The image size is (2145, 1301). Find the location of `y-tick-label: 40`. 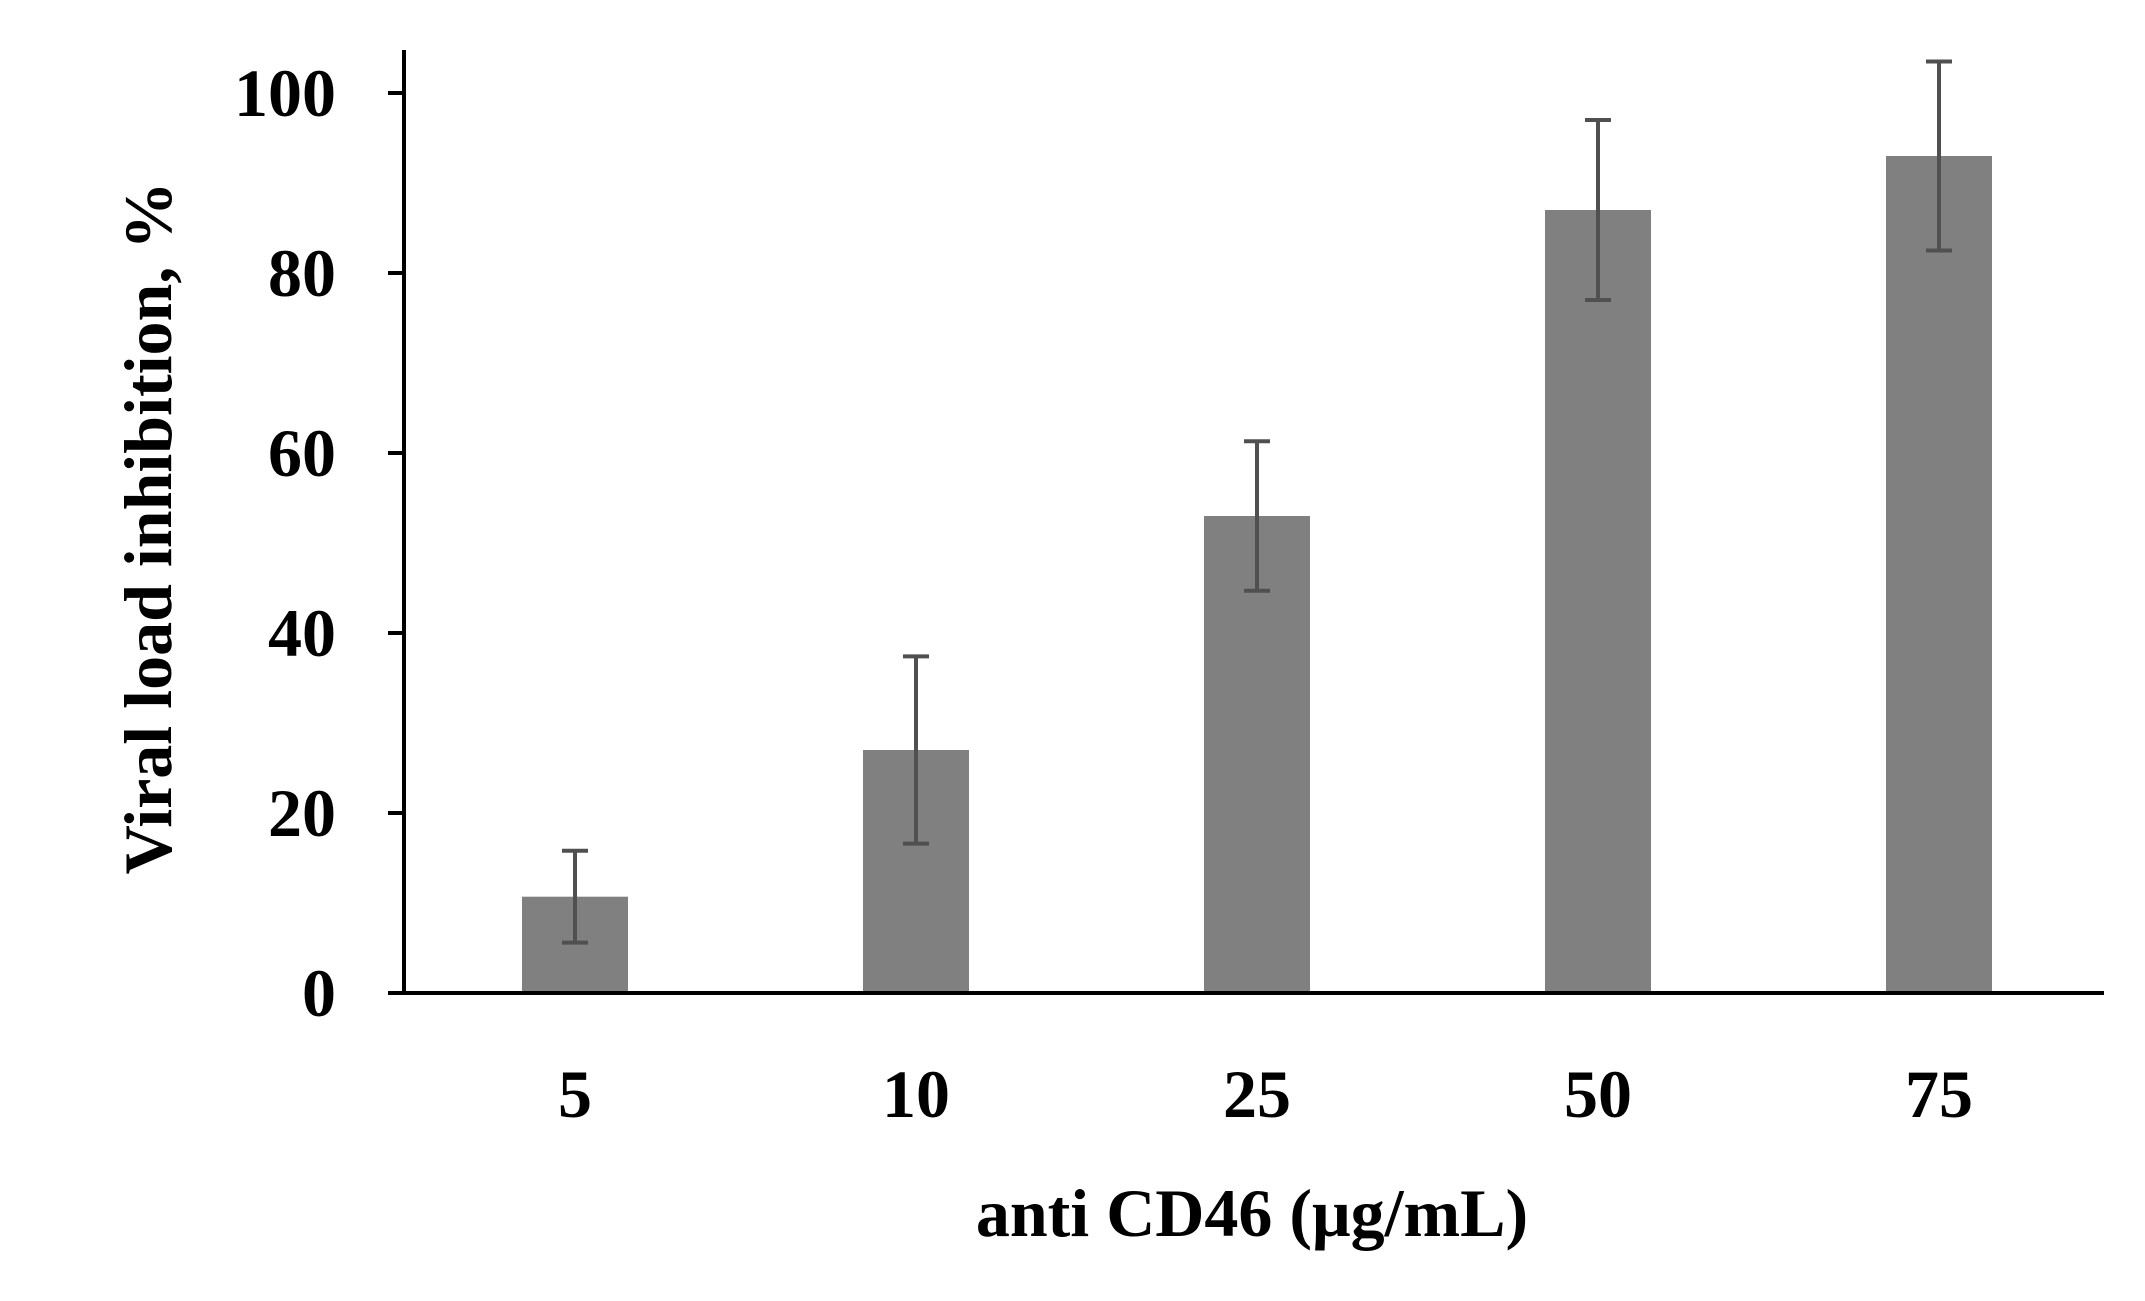

y-tick-label: 40 is located at coordinates (302, 633).